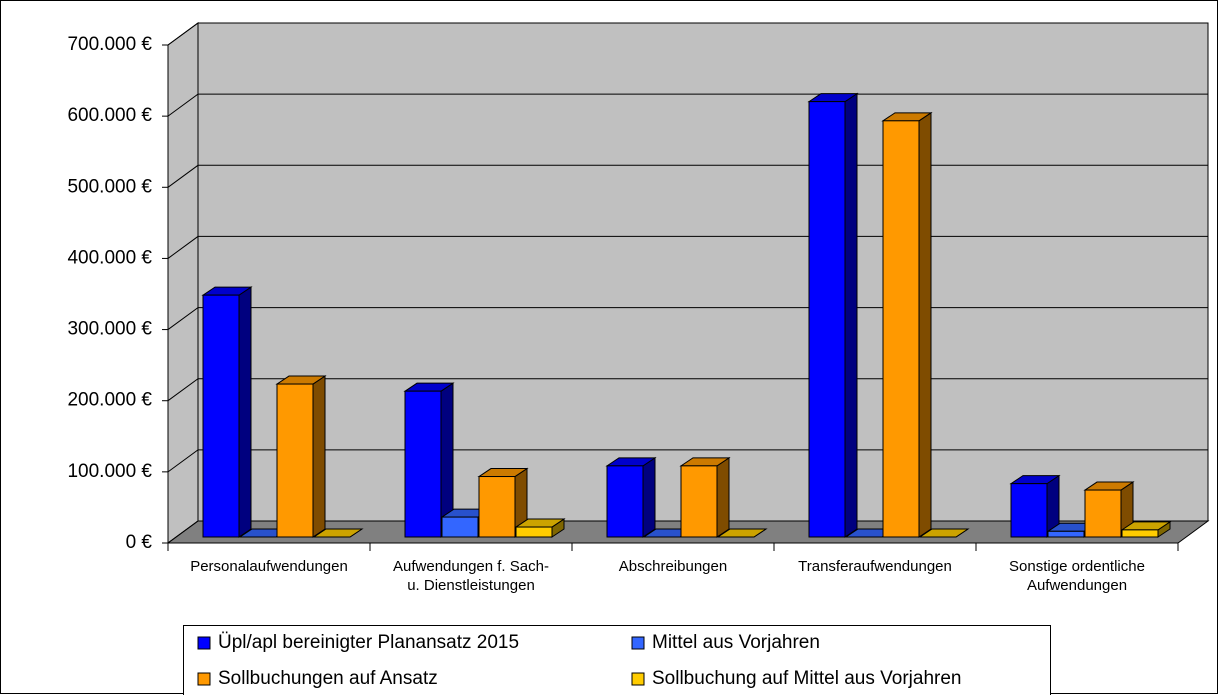 This screenshot has height=695, width=1219. What do you see at coordinates (269, 566) in the screenshot?
I see `x-tick-label: Personalaufwendungen` at bounding box center [269, 566].